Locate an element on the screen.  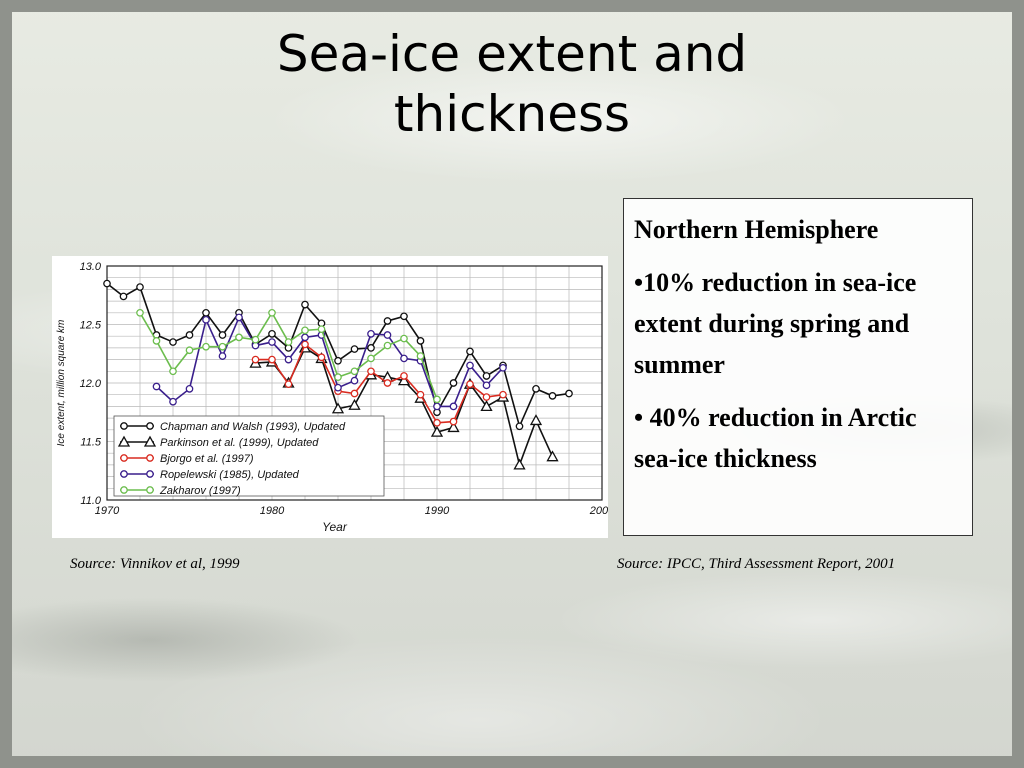
y-tick-label: 12.5 is located at coordinates (91, 326).